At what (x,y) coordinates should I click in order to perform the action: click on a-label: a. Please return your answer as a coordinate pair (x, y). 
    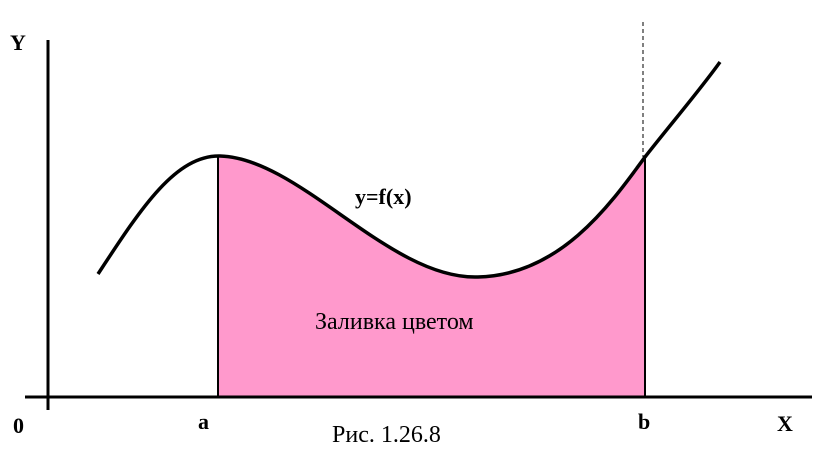
    Looking at the image, I should click on (203, 421).